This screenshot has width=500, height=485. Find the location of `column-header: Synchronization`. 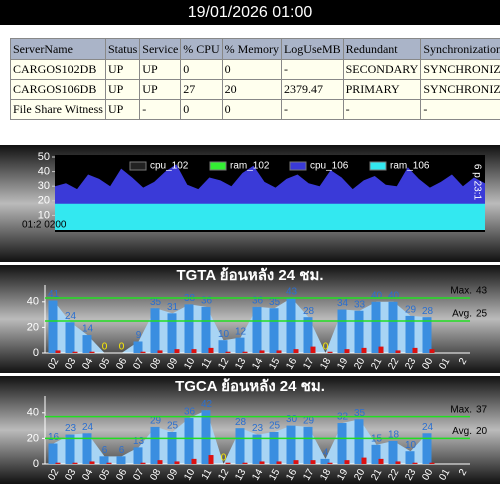

column-header: Synchronization is located at coordinates (460, 49).